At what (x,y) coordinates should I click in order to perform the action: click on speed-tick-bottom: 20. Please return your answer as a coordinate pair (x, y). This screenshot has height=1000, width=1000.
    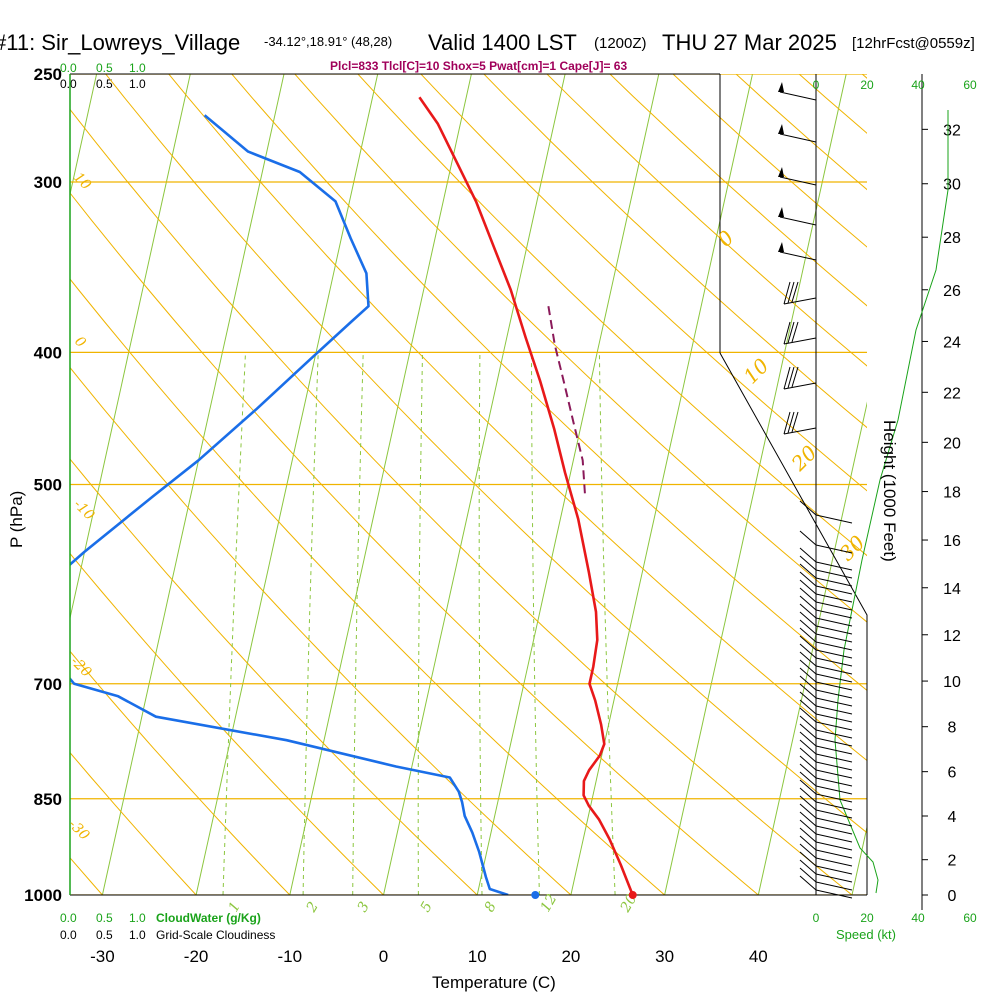
    Looking at the image, I should click on (867, 918).